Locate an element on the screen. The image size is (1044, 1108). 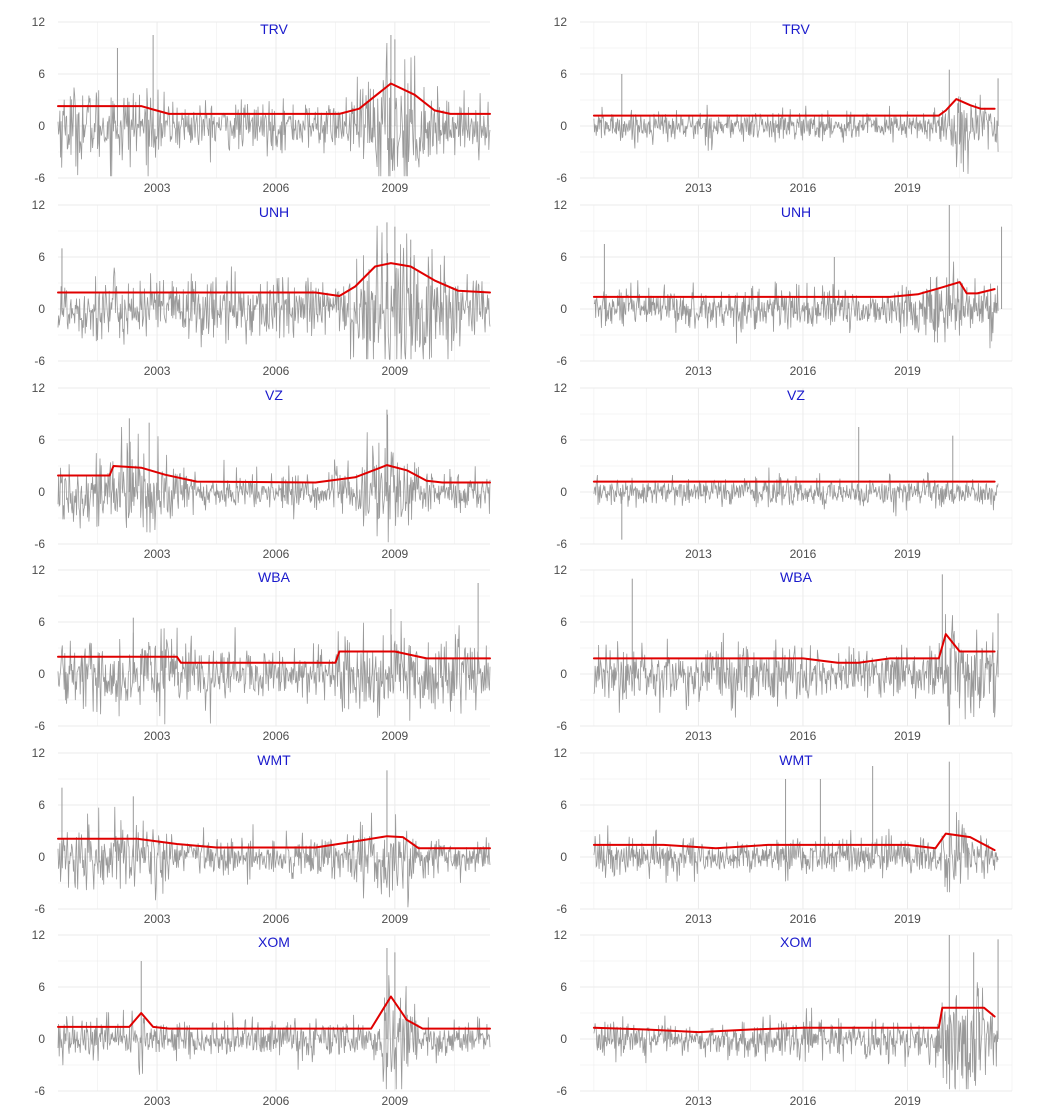
panel-xom-left: -6 0 6 12 2003 2006 2009 XOM is located at coordinates (261, 1018).